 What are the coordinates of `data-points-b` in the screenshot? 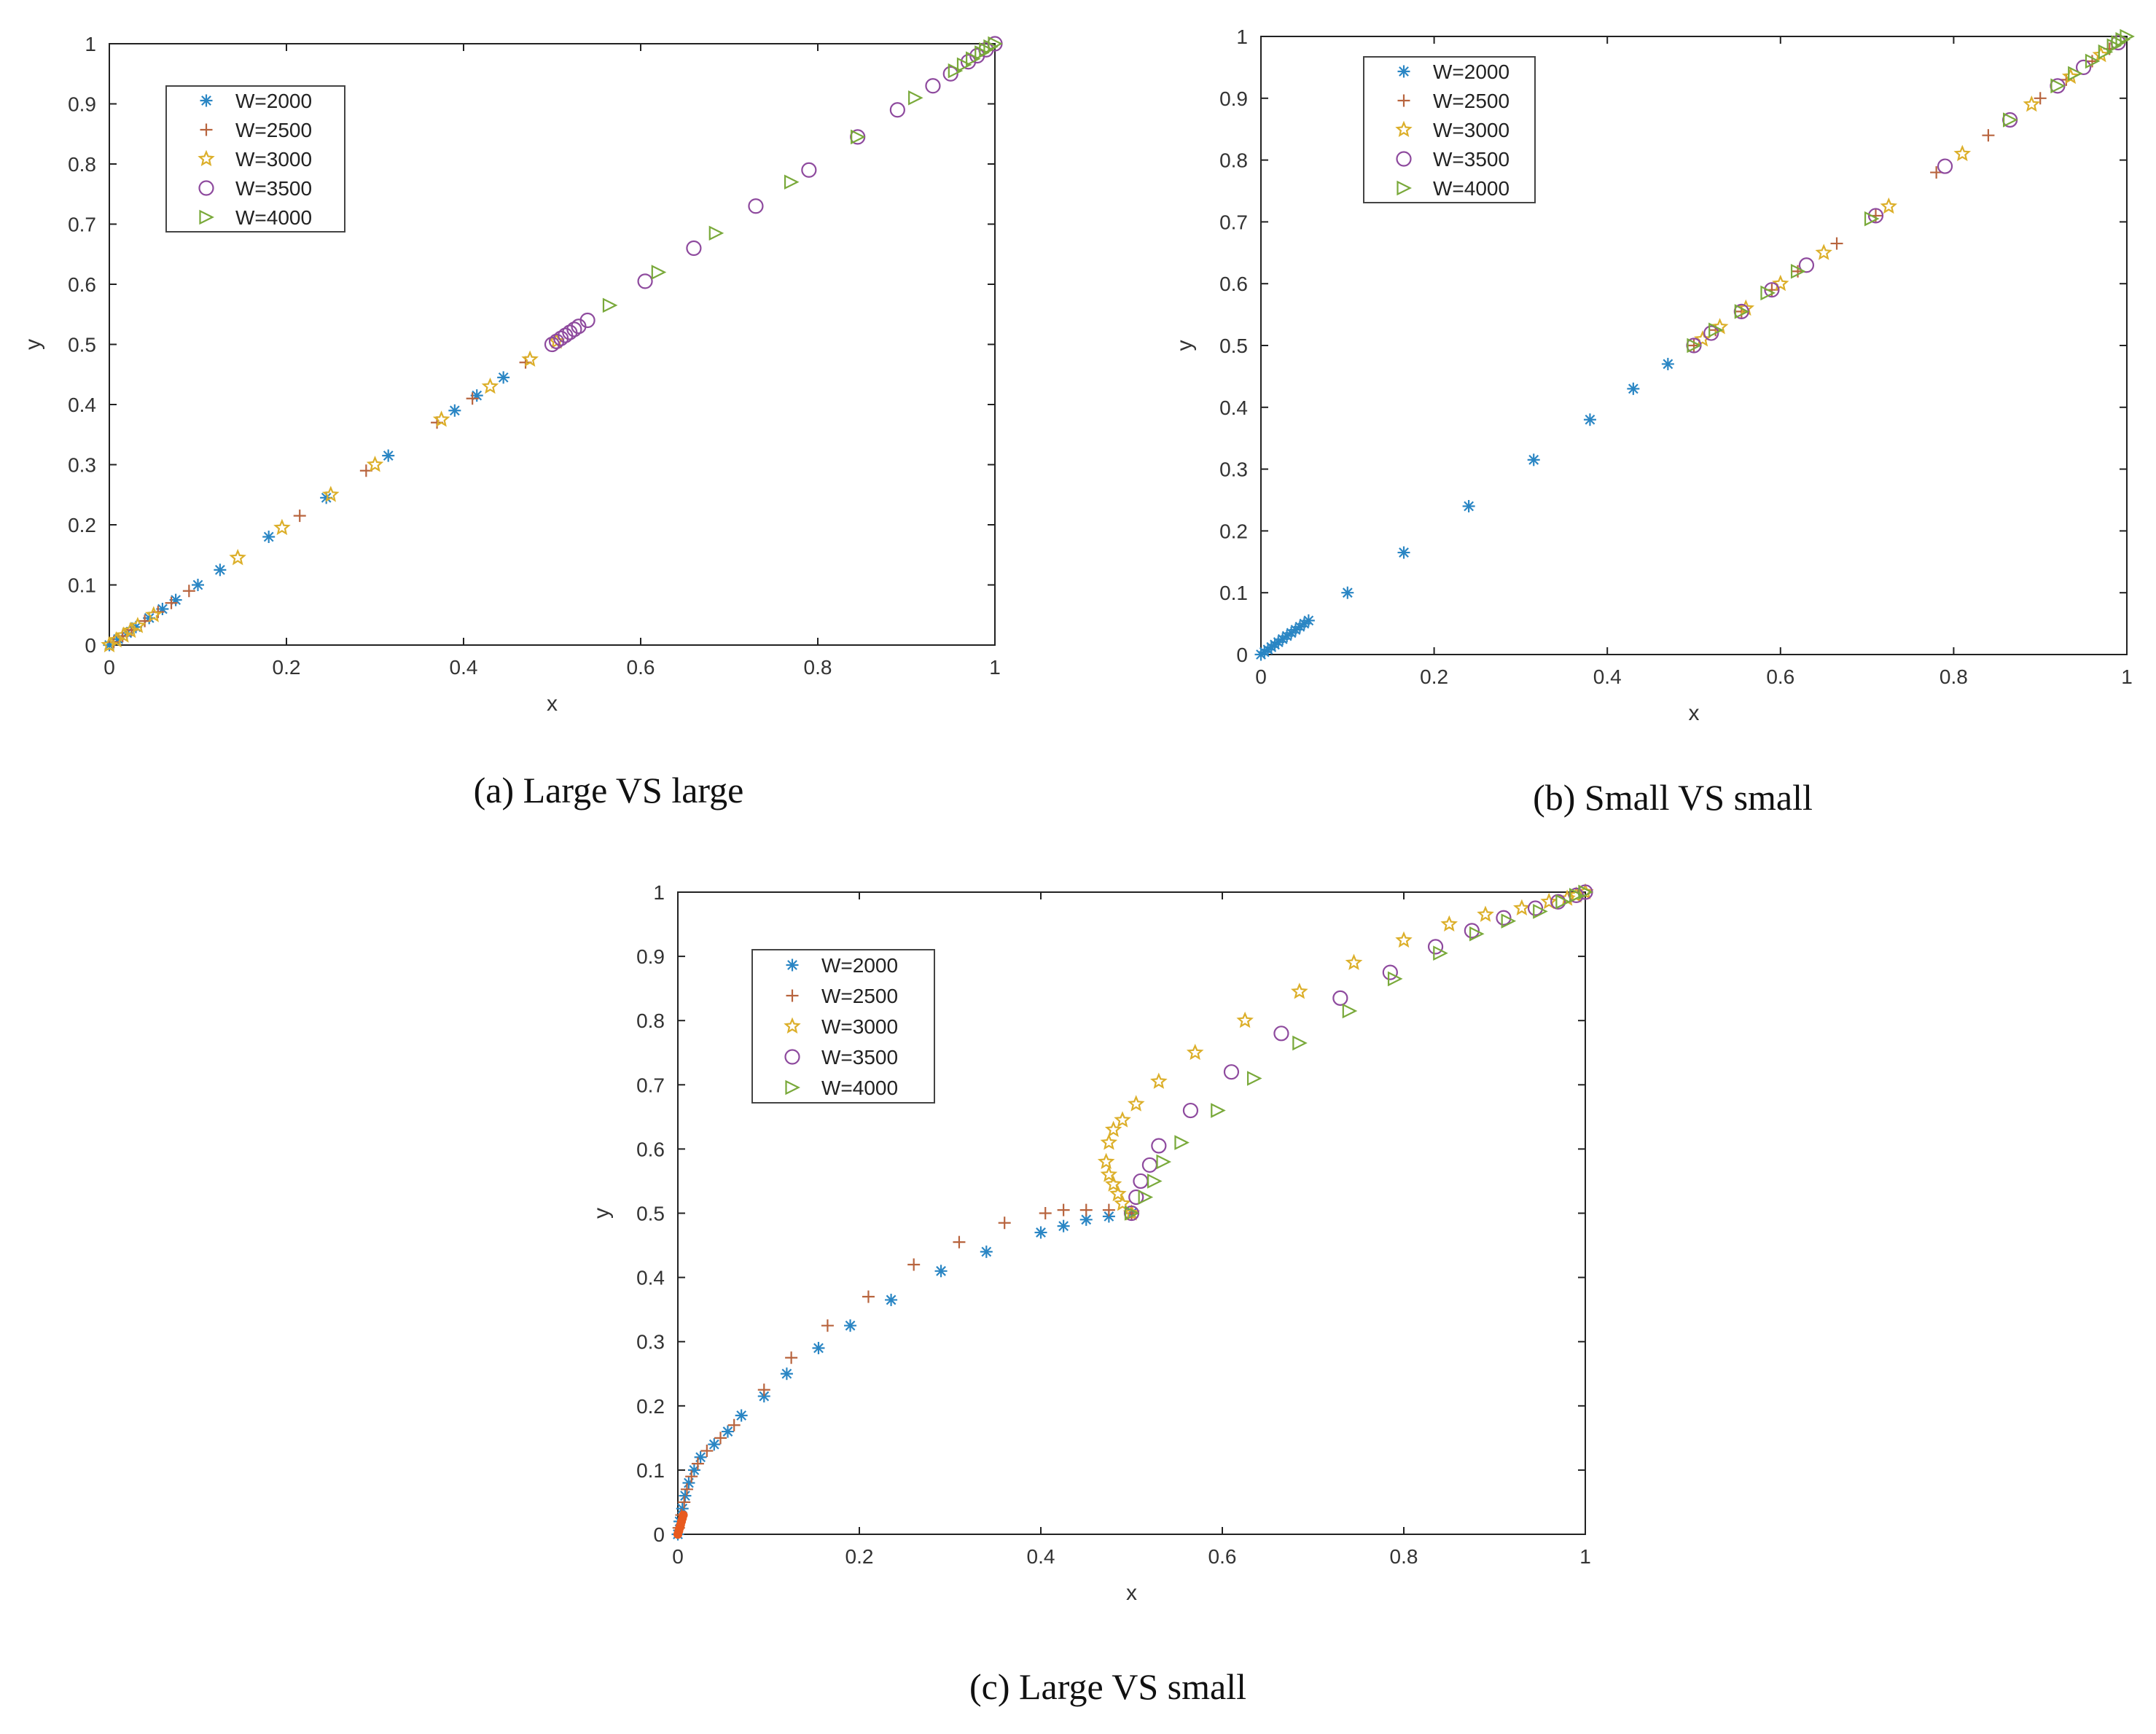 It's located at (1695, 345).